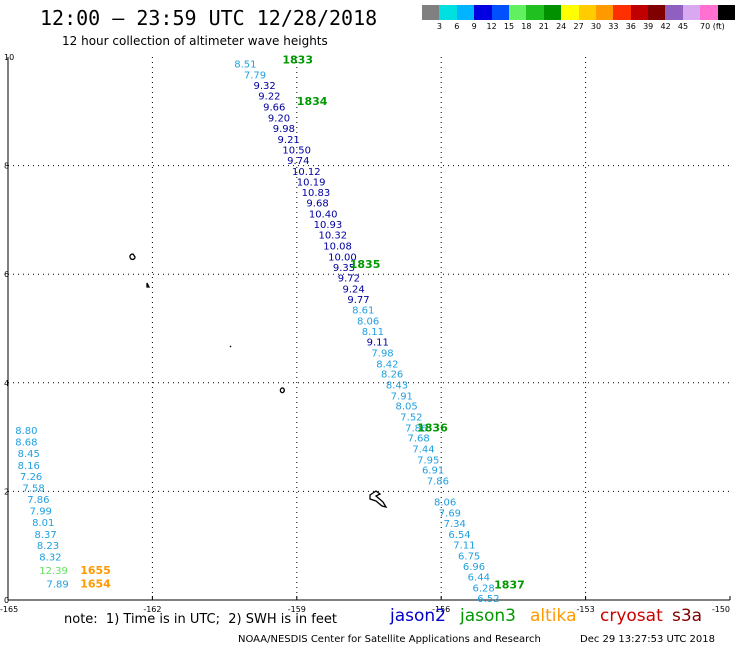 The height and width of the screenshot is (650, 740). I want to click on color-scale-label: 42, so click(665, 26).